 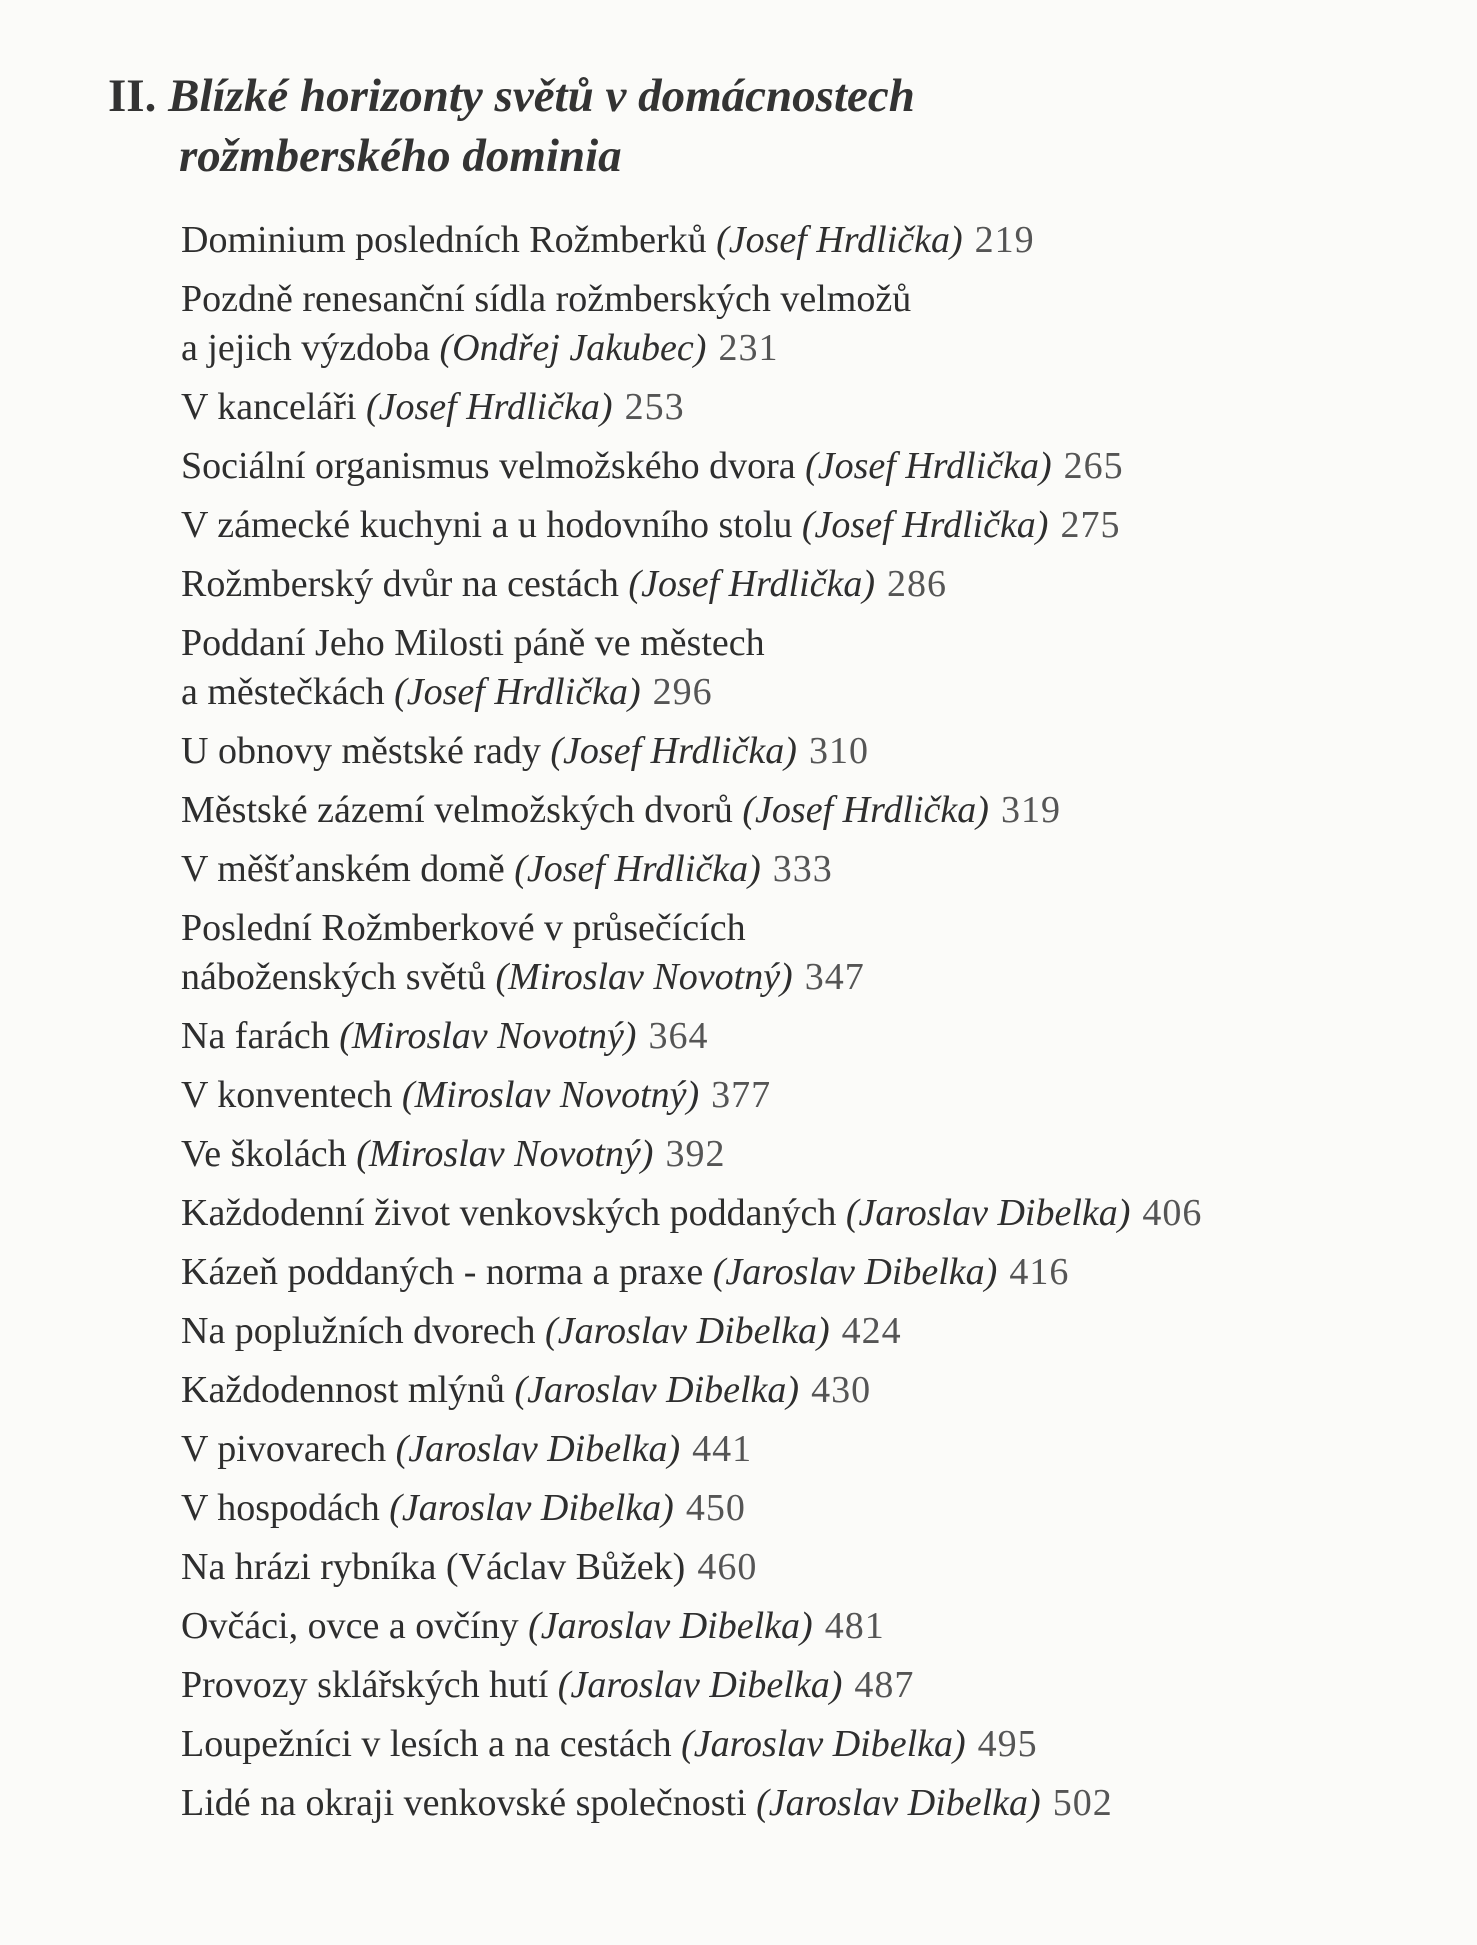 What do you see at coordinates (509, 1213) in the screenshot?
I see `entry-title: Každodenní život venkovských poddaných` at bounding box center [509, 1213].